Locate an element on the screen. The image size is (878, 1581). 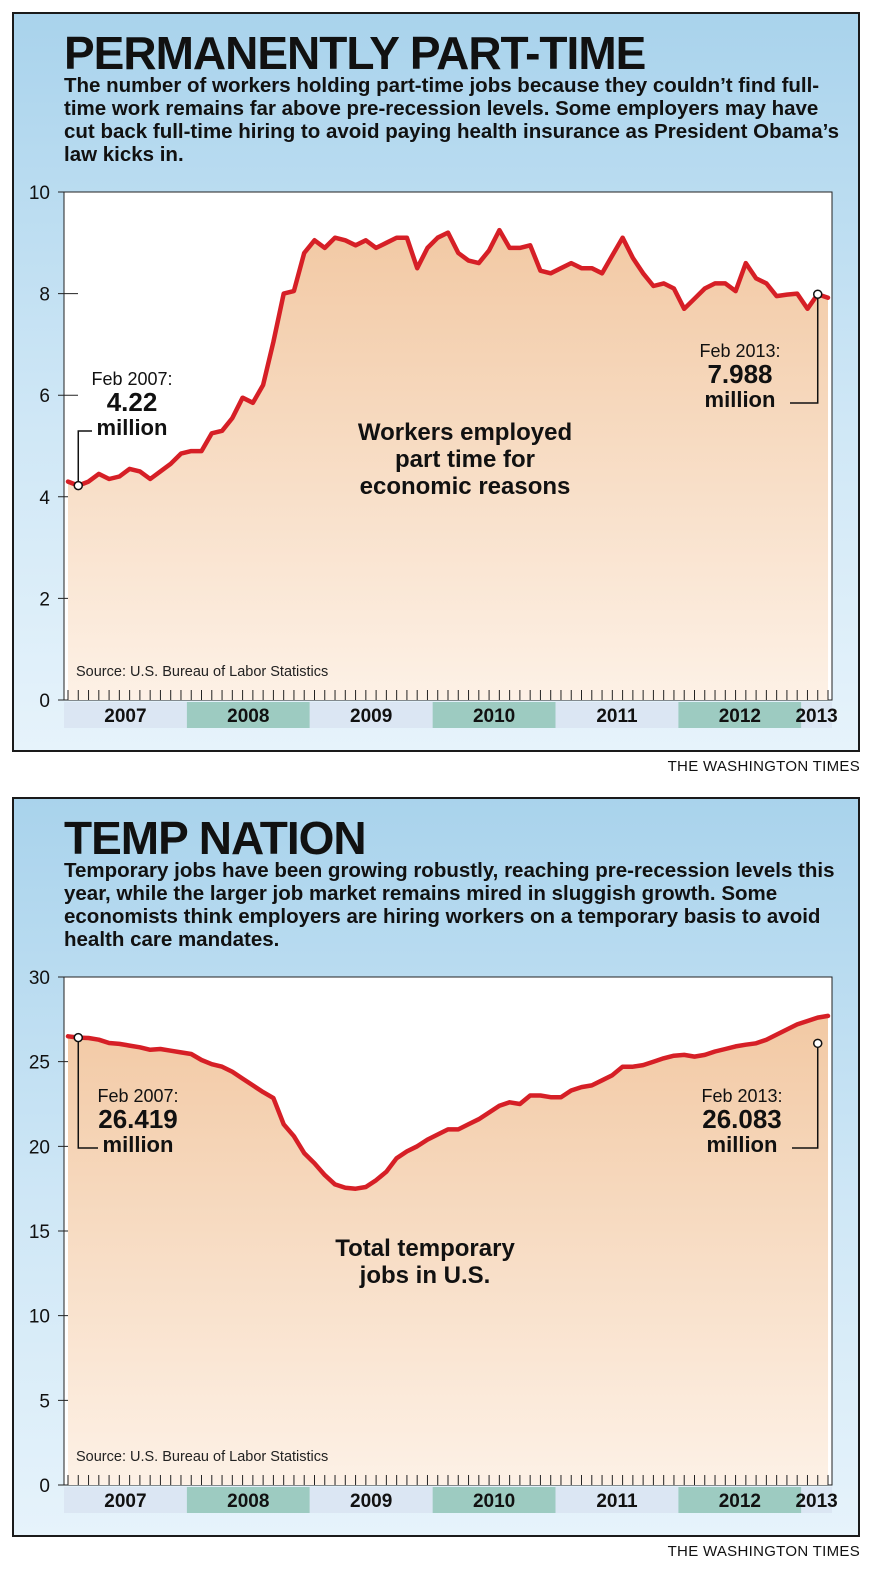
y-tick-label: 2 is located at coordinates (44, 599).